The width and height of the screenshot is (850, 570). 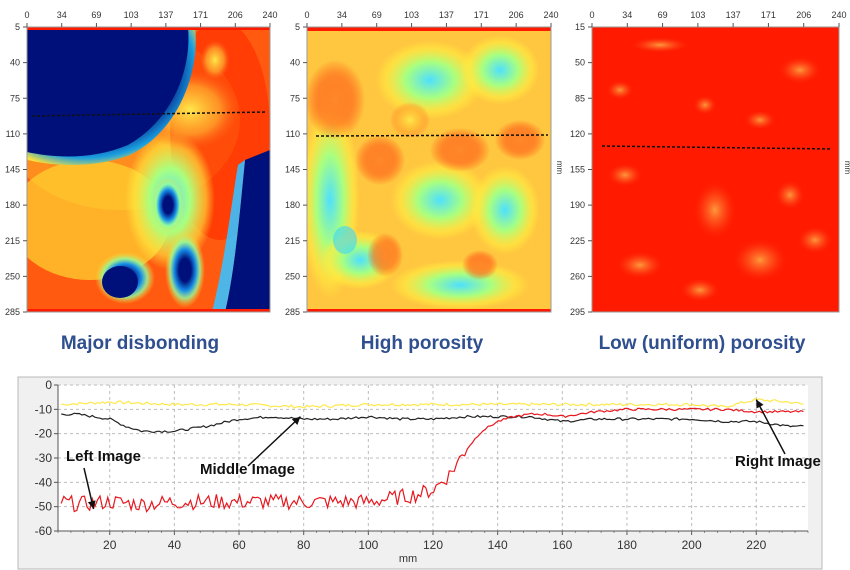 I want to click on line-series-yellow, so click(x=432, y=403).